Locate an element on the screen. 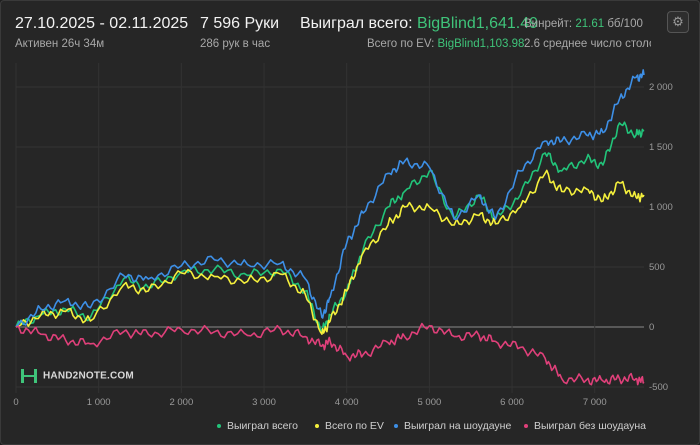 Image resolution: width=700 pixels, height=445 pixels. won-total-label: Выиграл всего: is located at coordinates (356, 23).